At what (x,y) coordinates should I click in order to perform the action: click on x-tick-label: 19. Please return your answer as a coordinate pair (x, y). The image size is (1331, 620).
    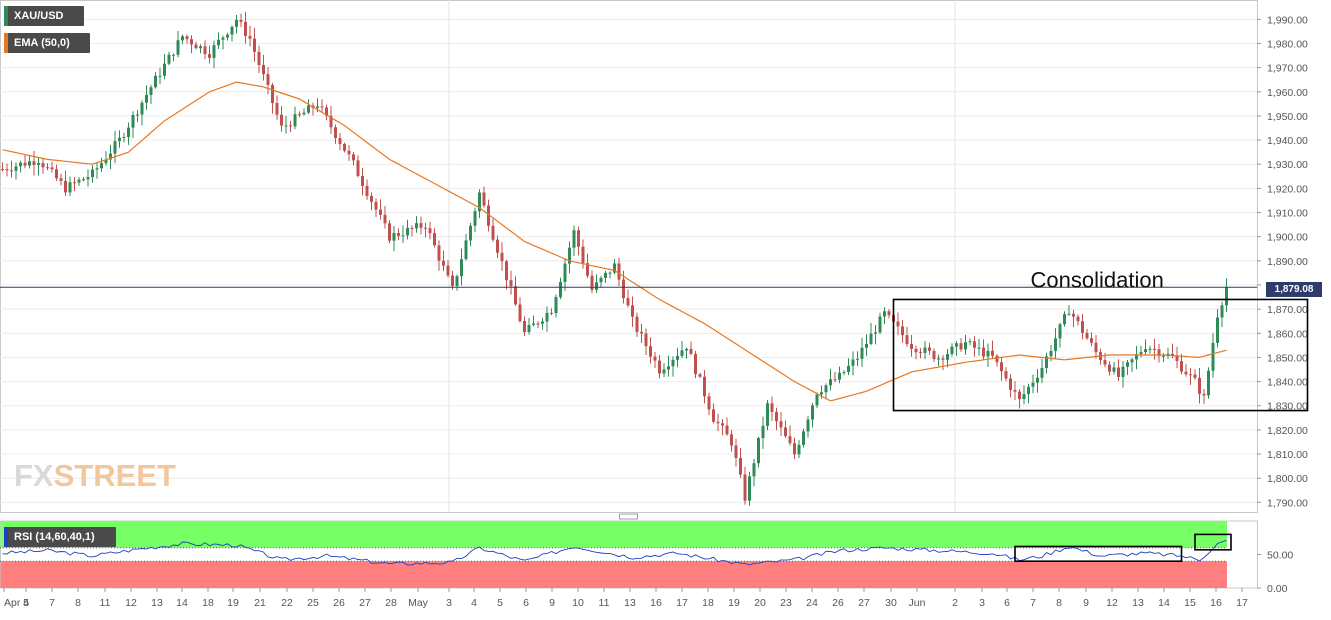
    Looking at the image, I should click on (233, 603).